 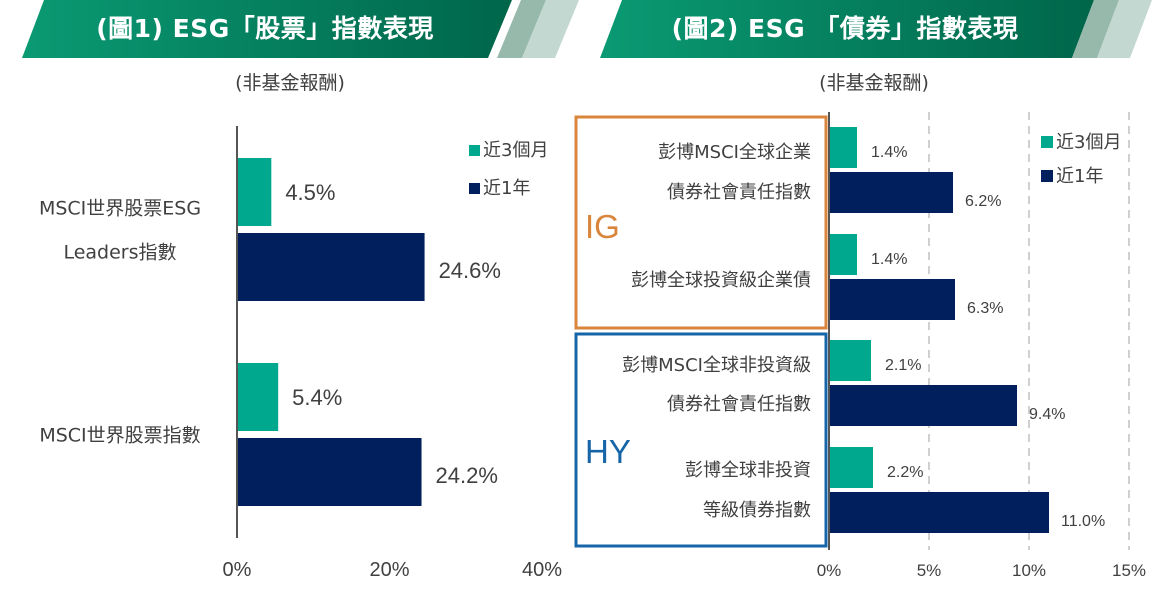 What do you see at coordinates (602, 226) in the screenshot?
I see `group-label-ig: IG` at bounding box center [602, 226].